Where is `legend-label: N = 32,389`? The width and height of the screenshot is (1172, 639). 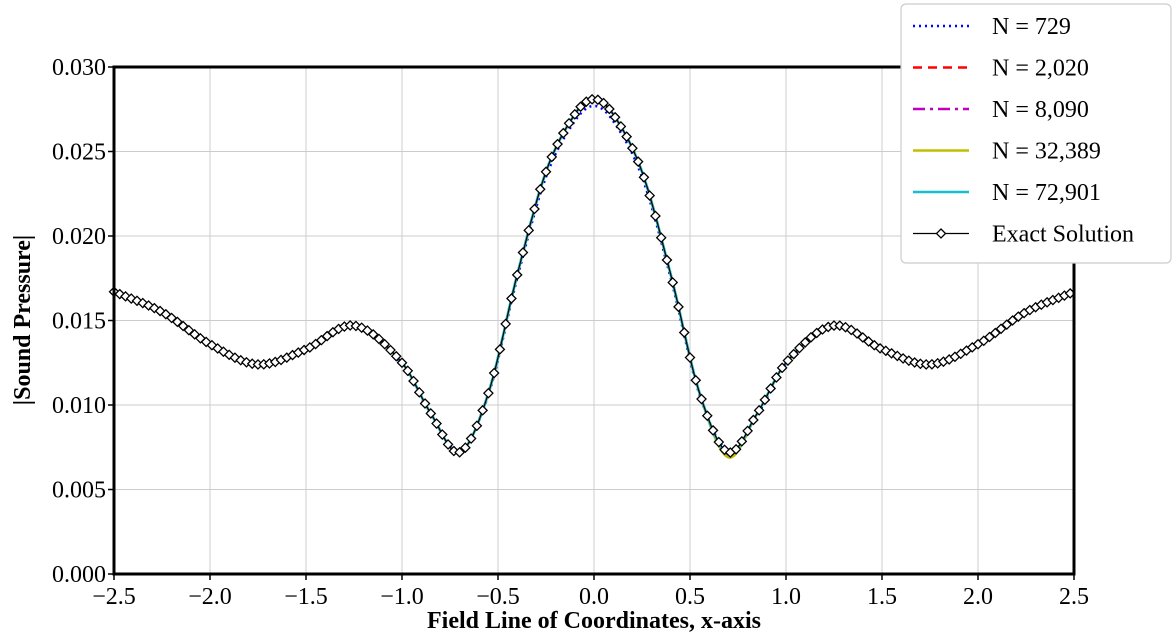 legend-label: N = 32,389 is located at coordinates (1046, 152).